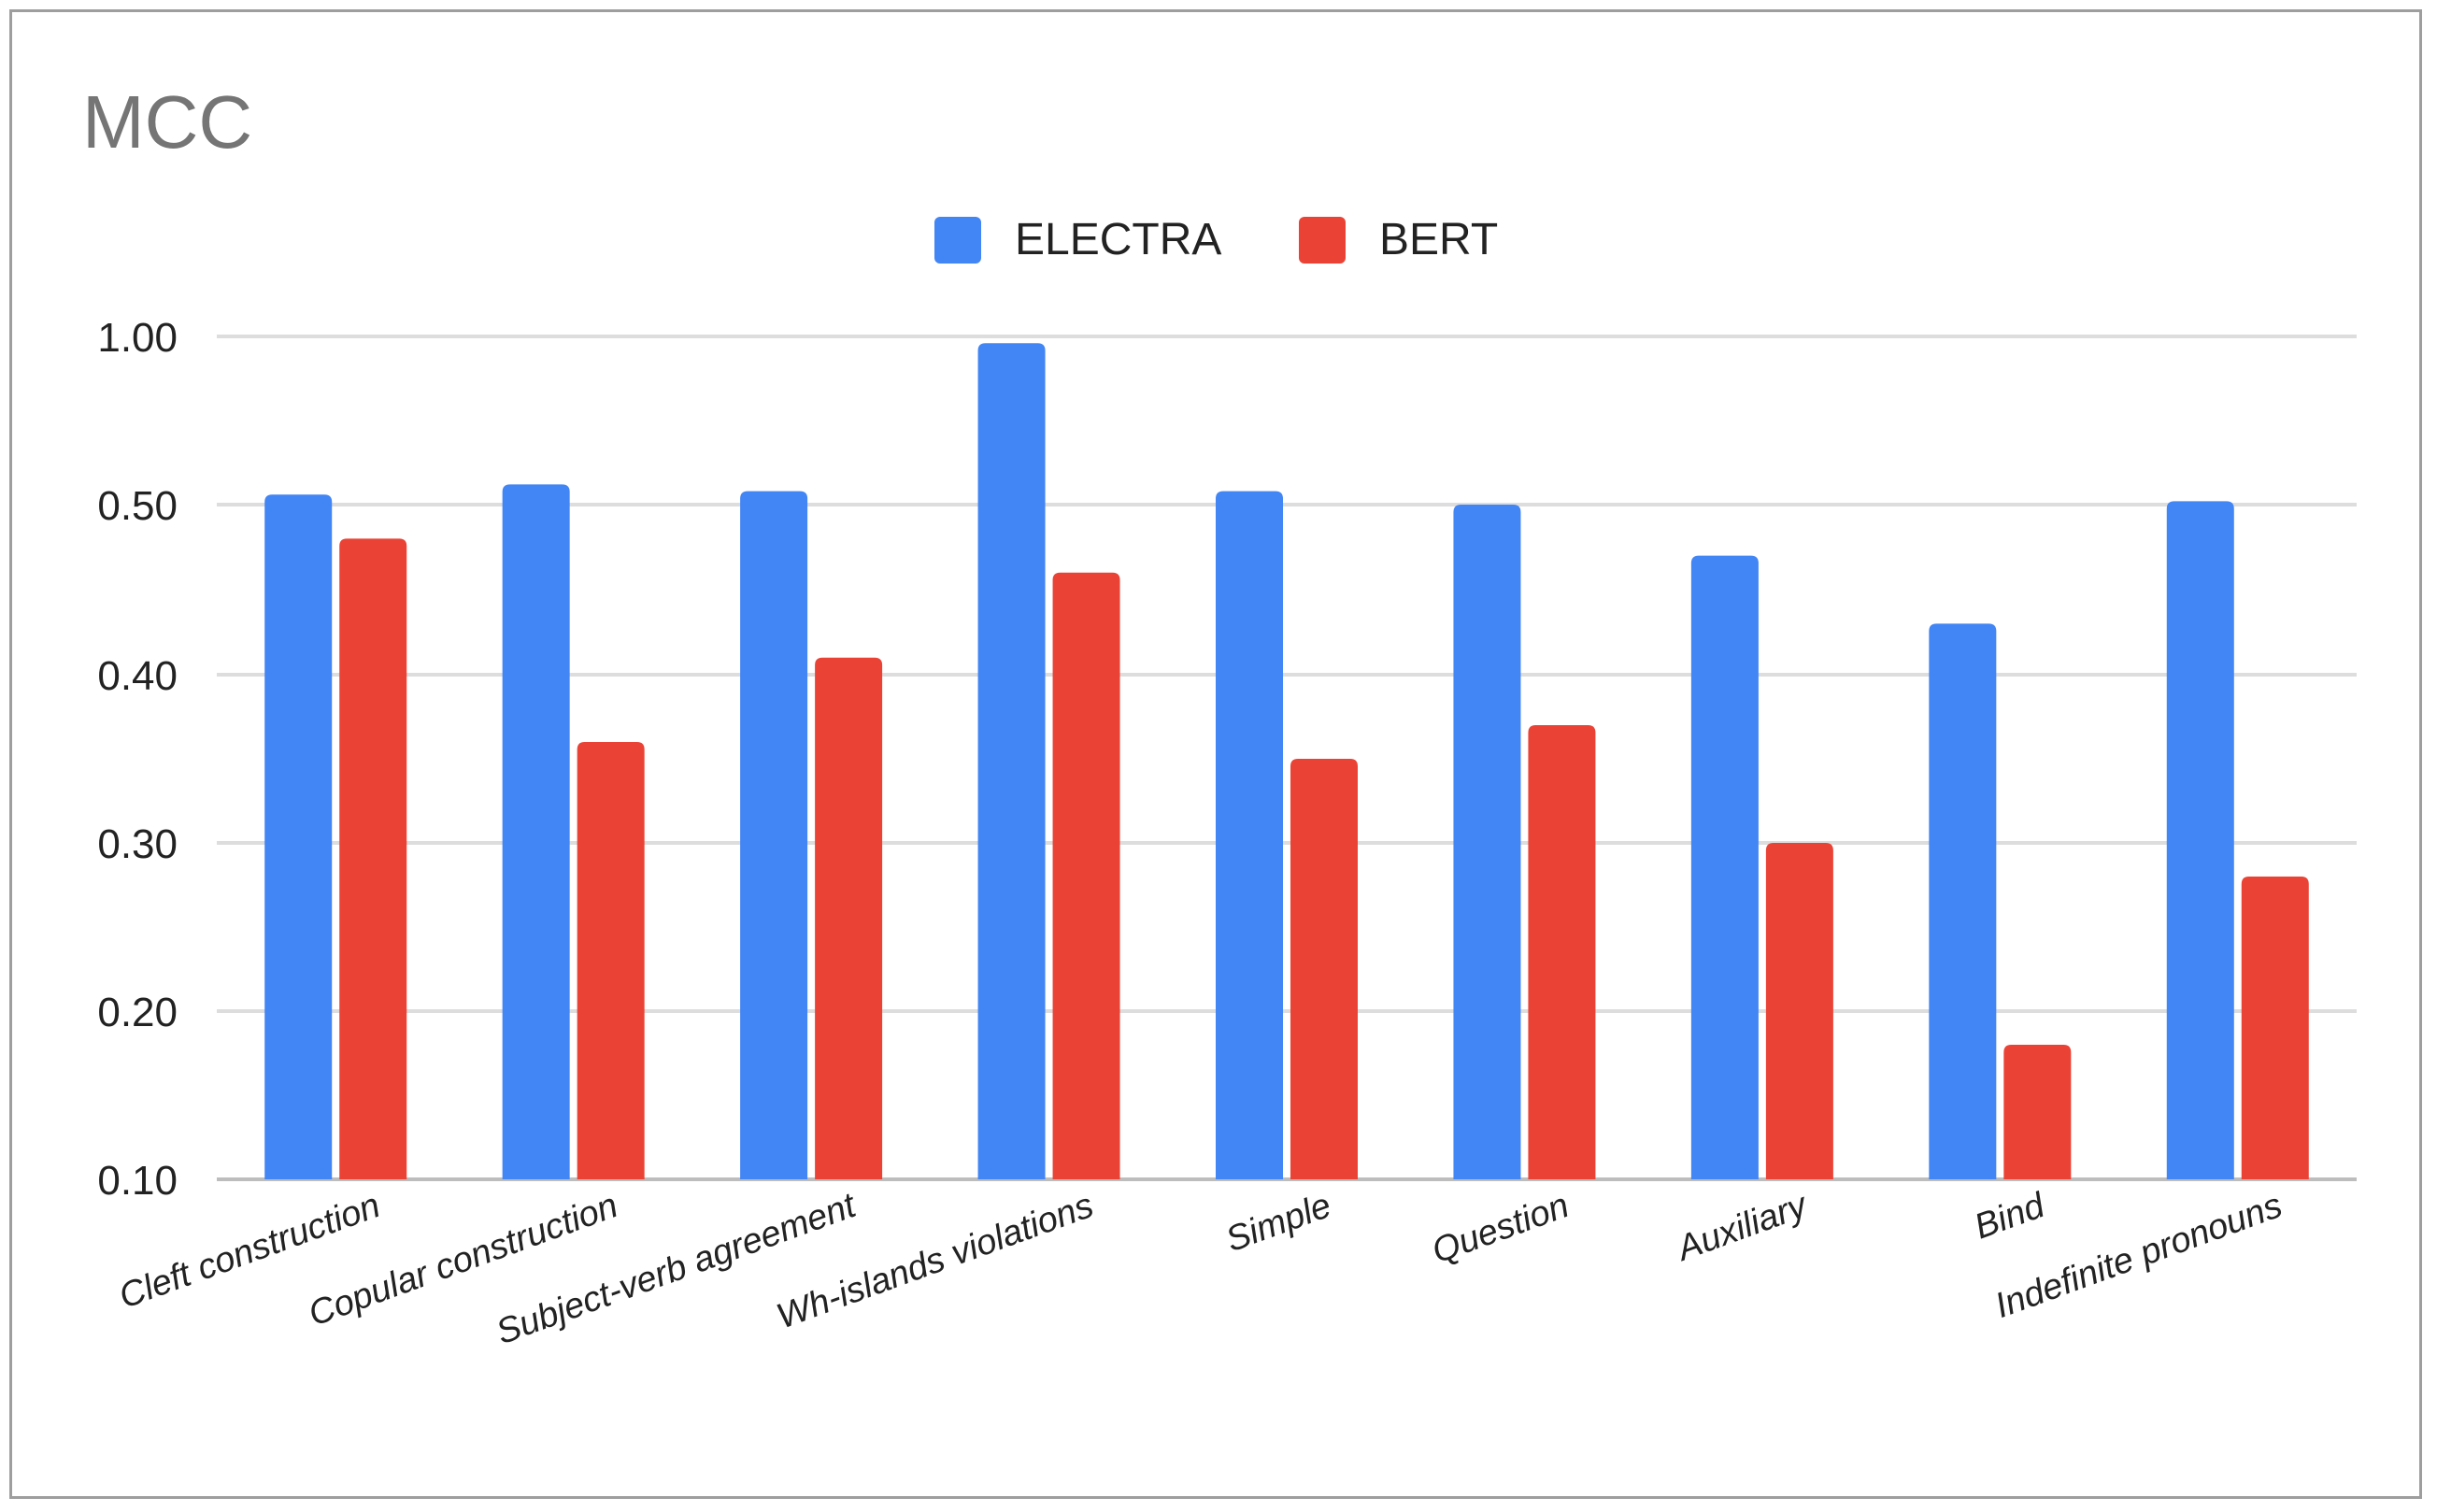 Image resolution: width=2437 pixels, height=1512 pixels. What do you see at coordinates (137, 506) in the screenshot?
I see `y-tick-label: 0.50` at bounding box center [137, 506].